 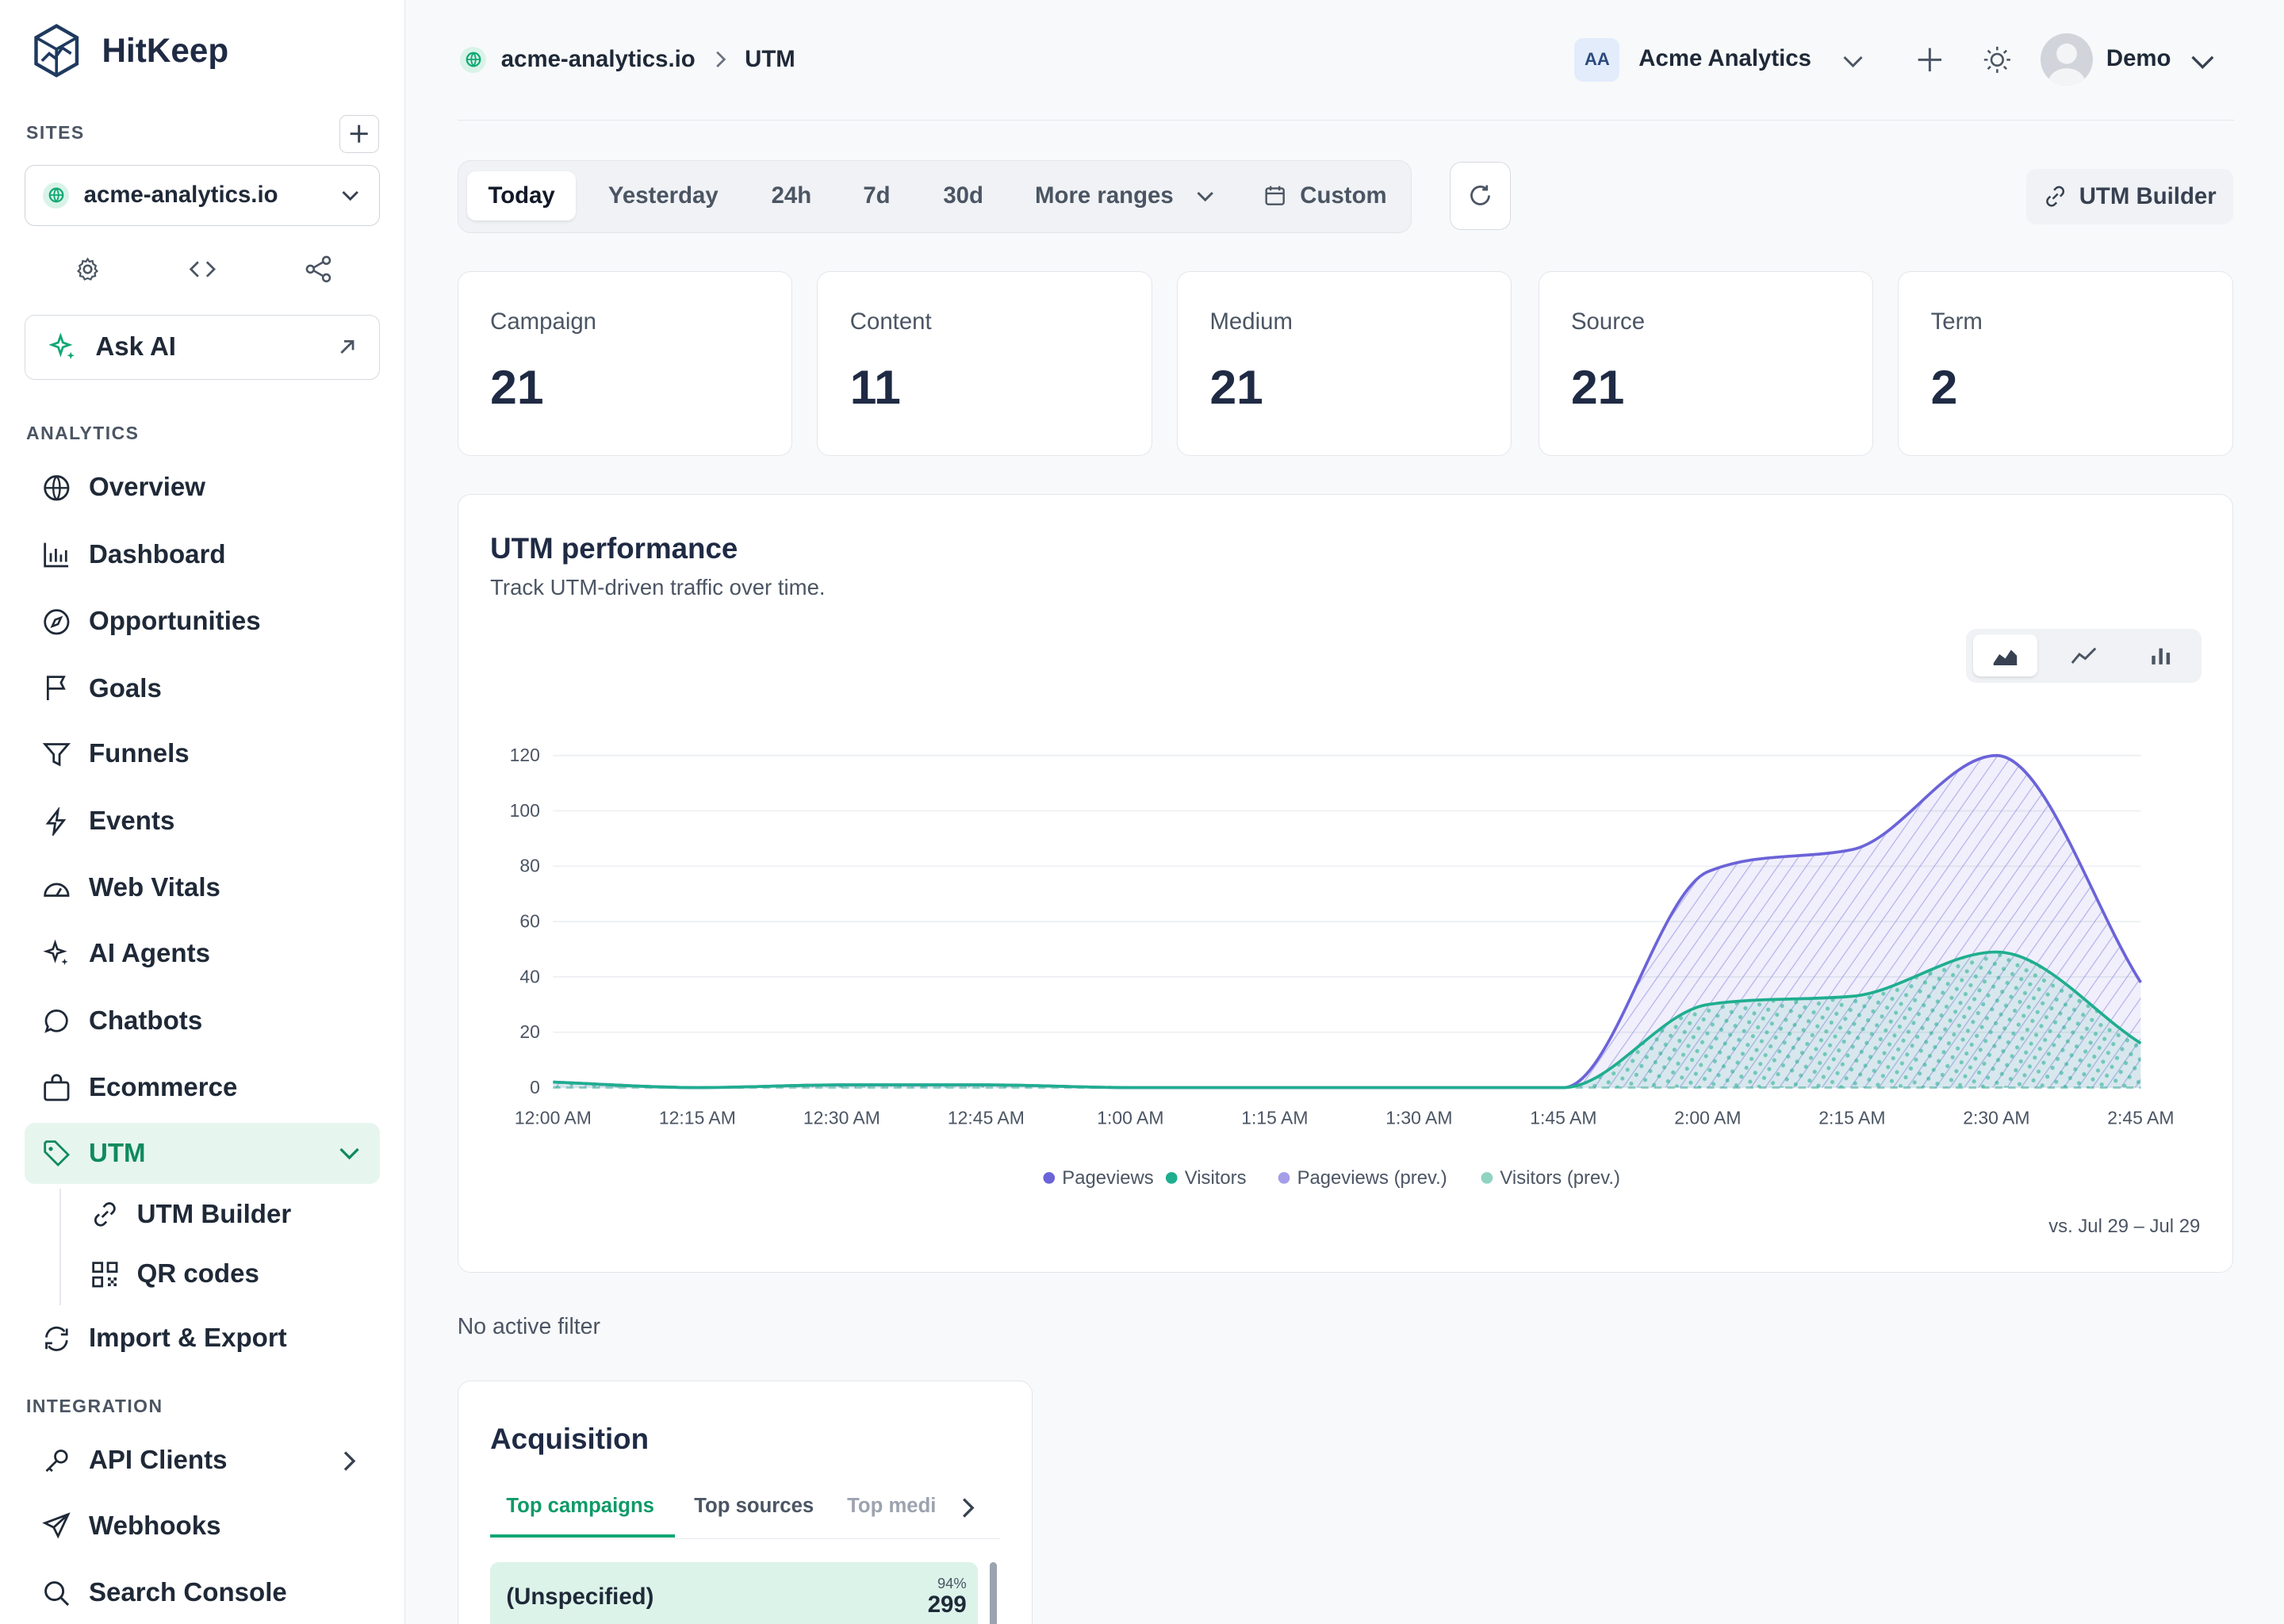 I want to click on nav-item-import-export: Import & Export, so click(x=202, y=1338).